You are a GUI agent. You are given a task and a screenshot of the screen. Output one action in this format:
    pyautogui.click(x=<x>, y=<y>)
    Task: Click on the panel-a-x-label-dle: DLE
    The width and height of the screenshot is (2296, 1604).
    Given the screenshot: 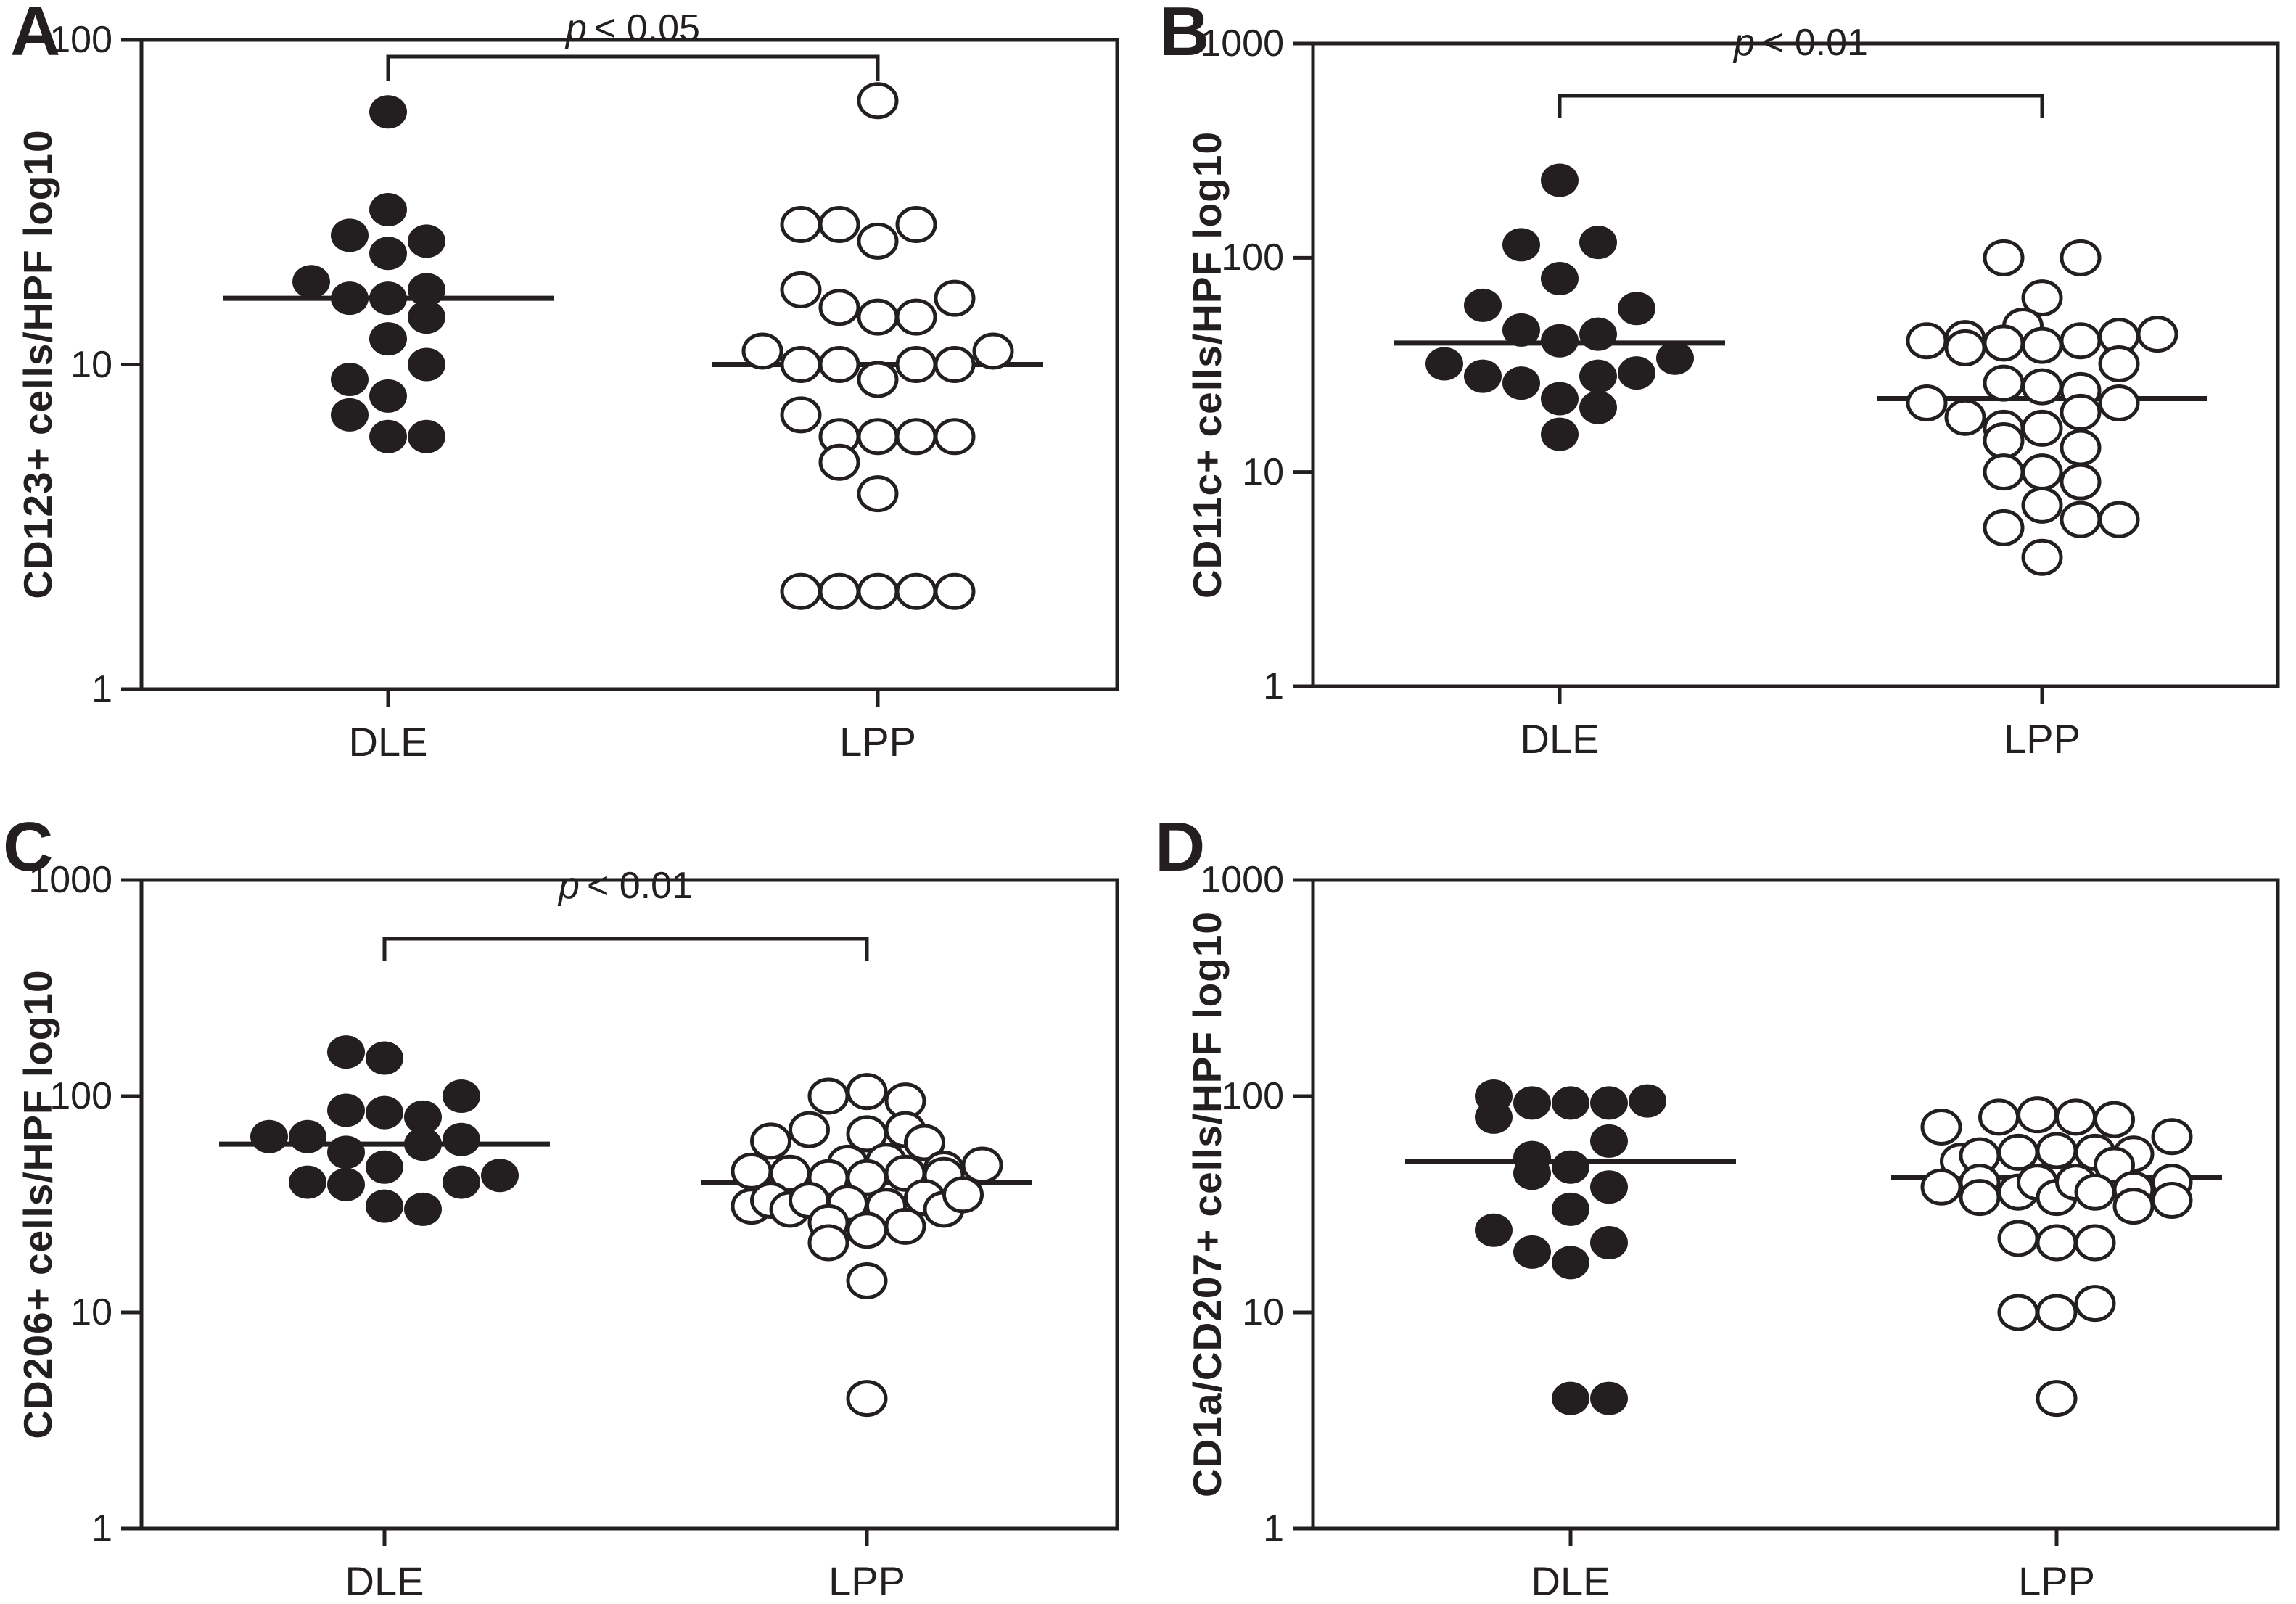 What is the action you would take?
    pyautogui.click(x=388, y=742)
    